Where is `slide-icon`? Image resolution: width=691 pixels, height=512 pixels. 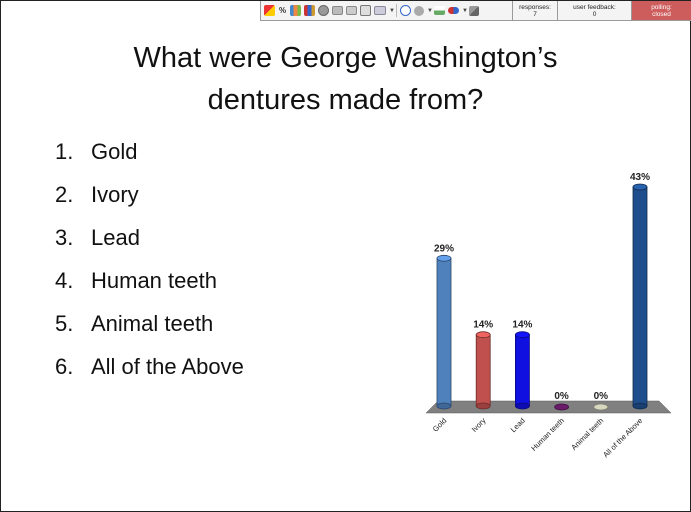
slide-icon is located at coordinates (351, 10).